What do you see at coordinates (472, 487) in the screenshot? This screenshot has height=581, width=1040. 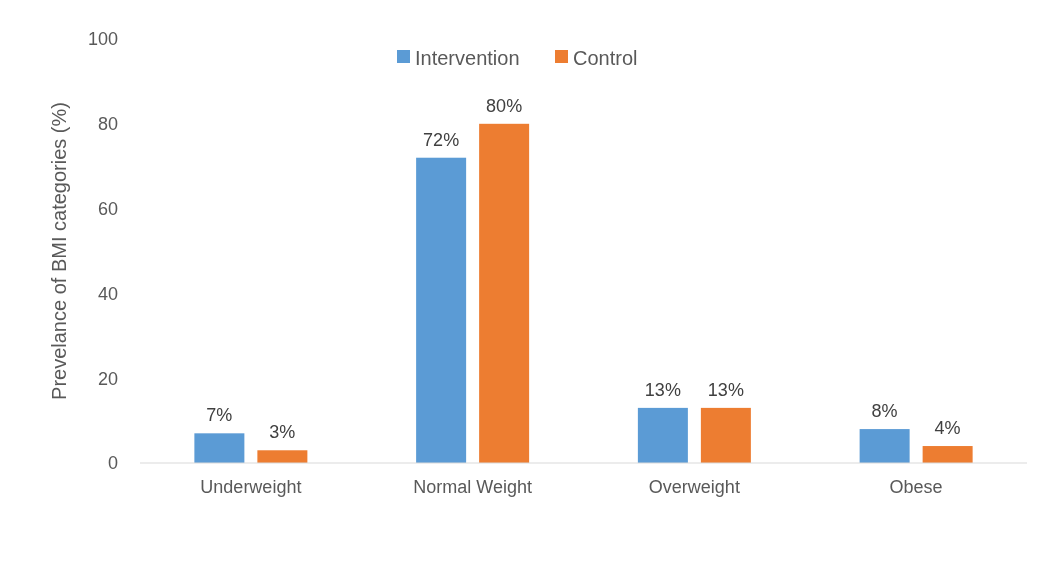 I see `x-tick-label: Normal Weight` at bounding box center [472, 487].